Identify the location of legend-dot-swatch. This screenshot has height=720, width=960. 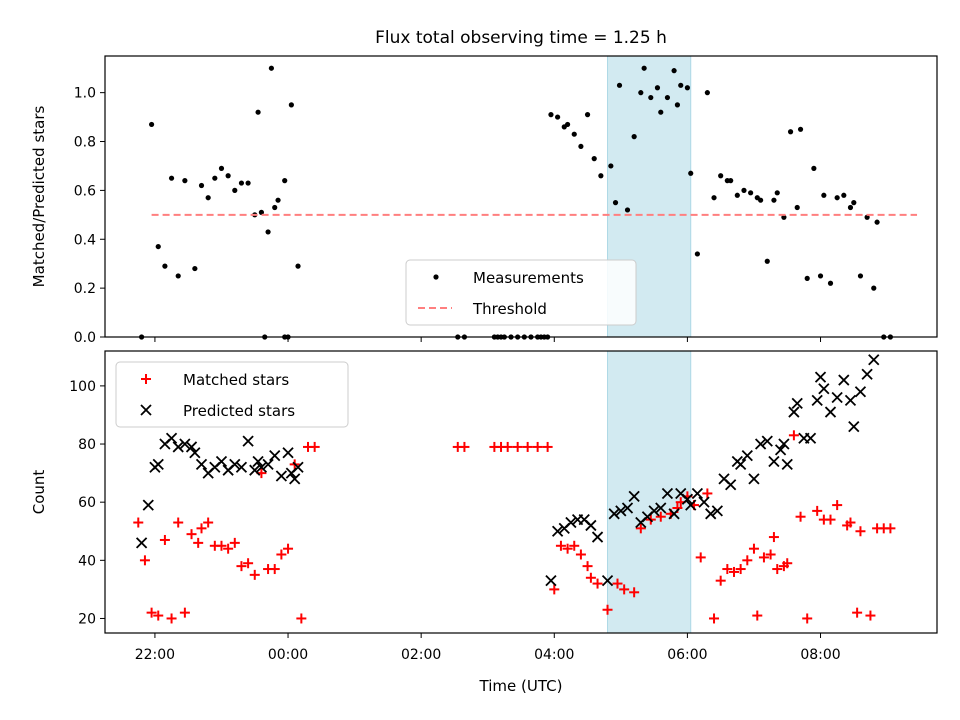
(436, 277).